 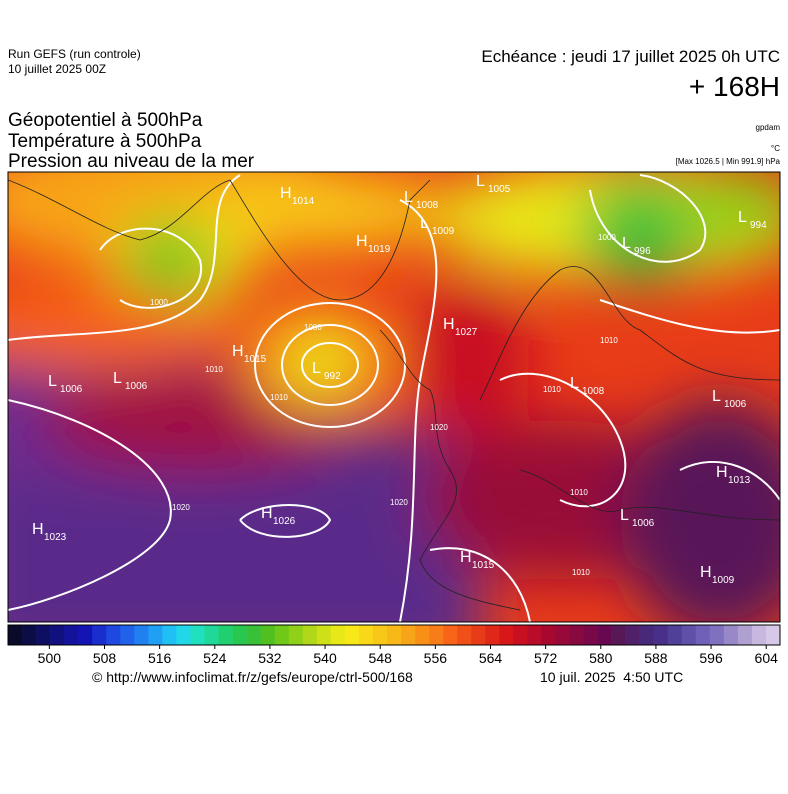 I want to click on colorbar-tick-label: 548, so click(x=381, y=658).